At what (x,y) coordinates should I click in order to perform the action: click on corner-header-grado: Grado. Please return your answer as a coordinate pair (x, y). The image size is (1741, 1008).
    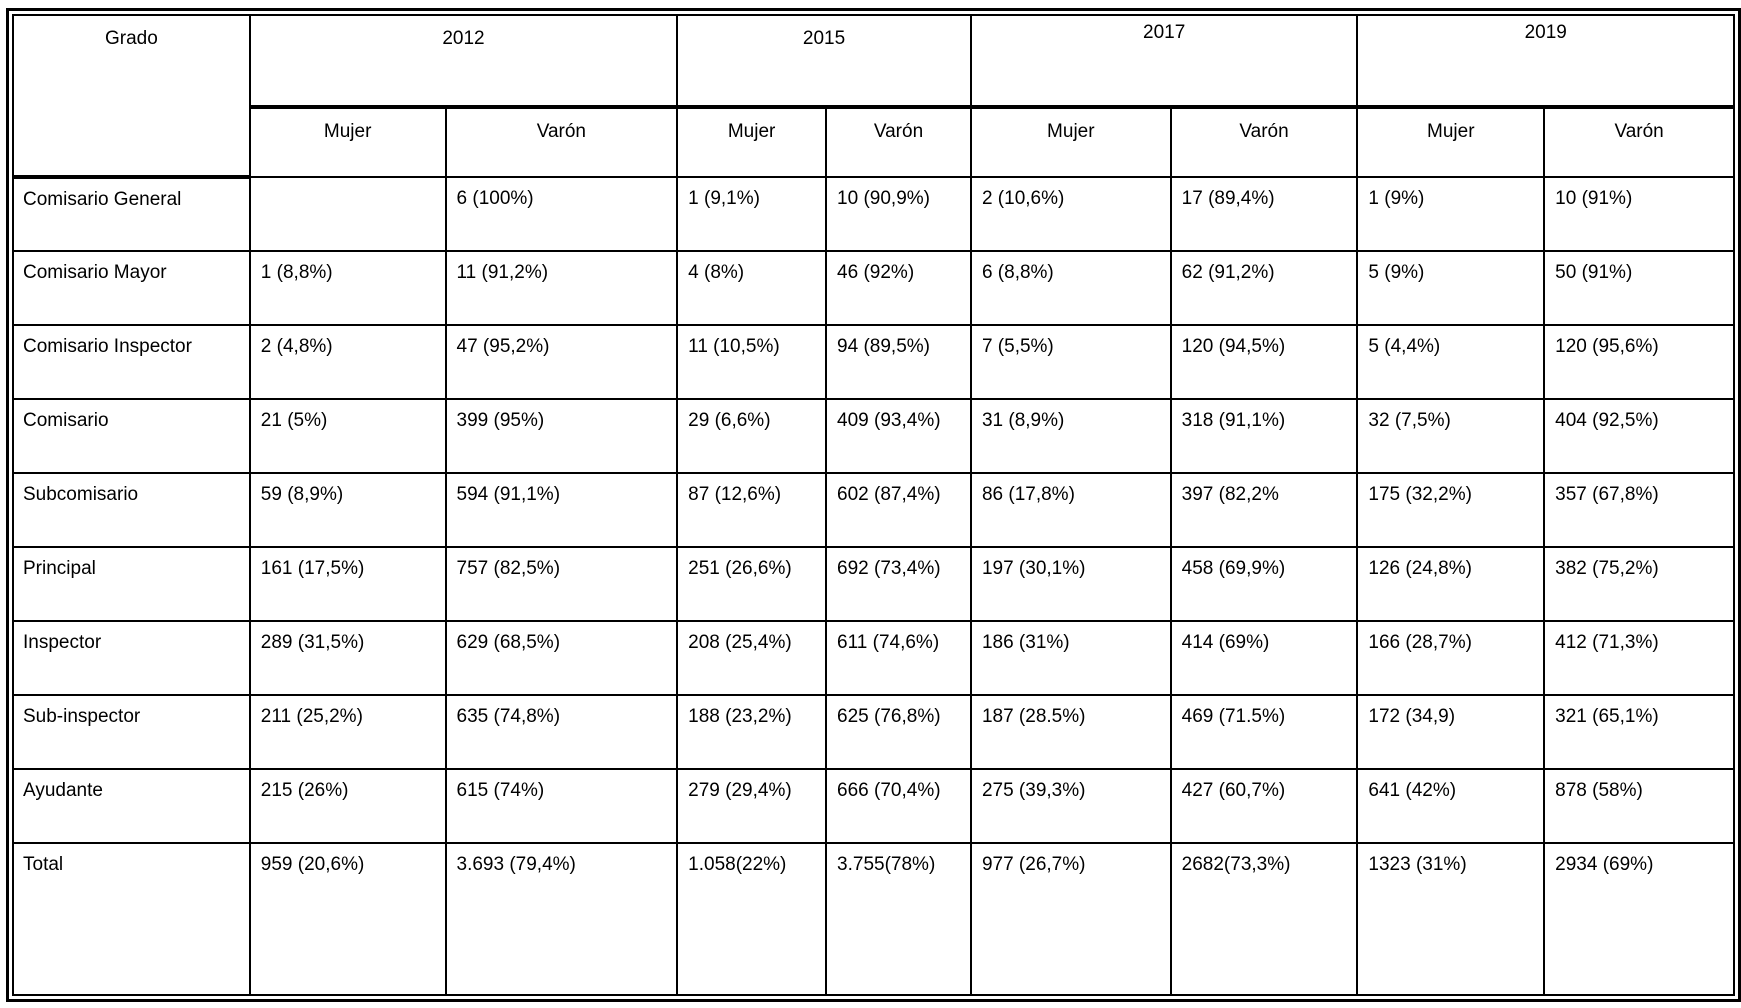
    Looking at the image, I should click on (131, 96).